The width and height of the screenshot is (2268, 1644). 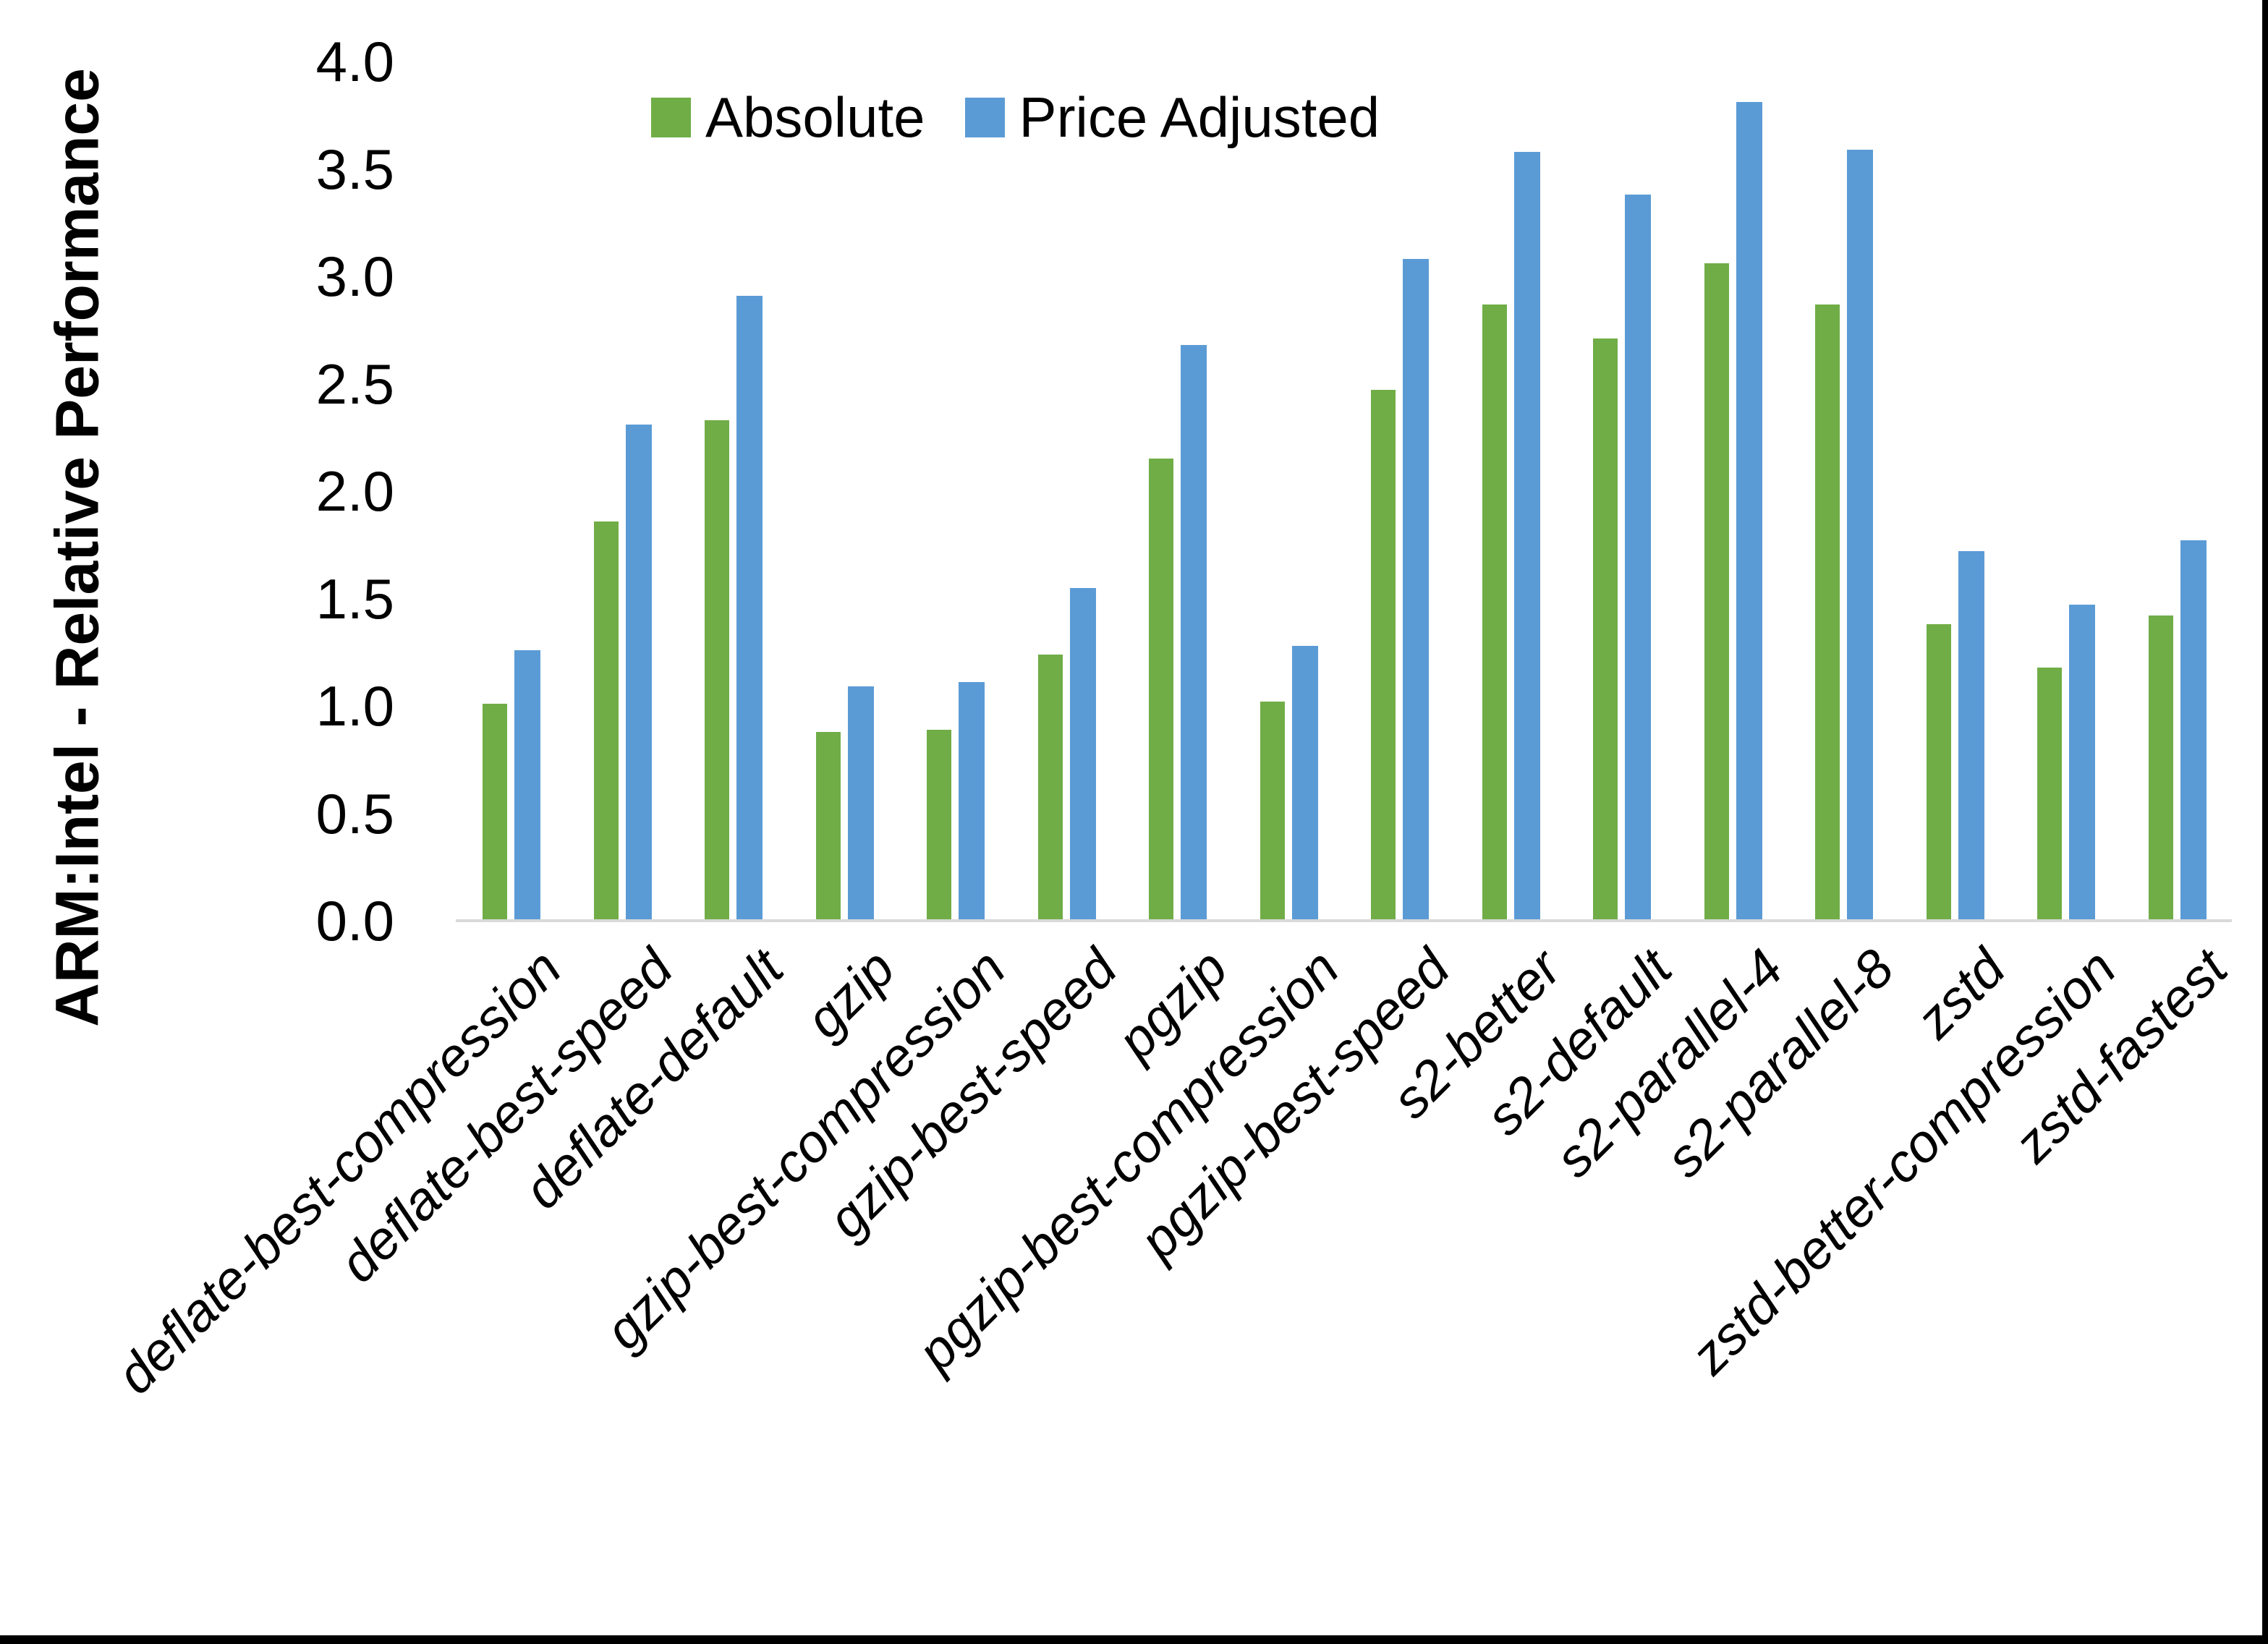 What do you see at coordinates (354, 921) in the screenshot?
I see `y-axis-tick-label: 0.0` at bounding box center [354, 921].